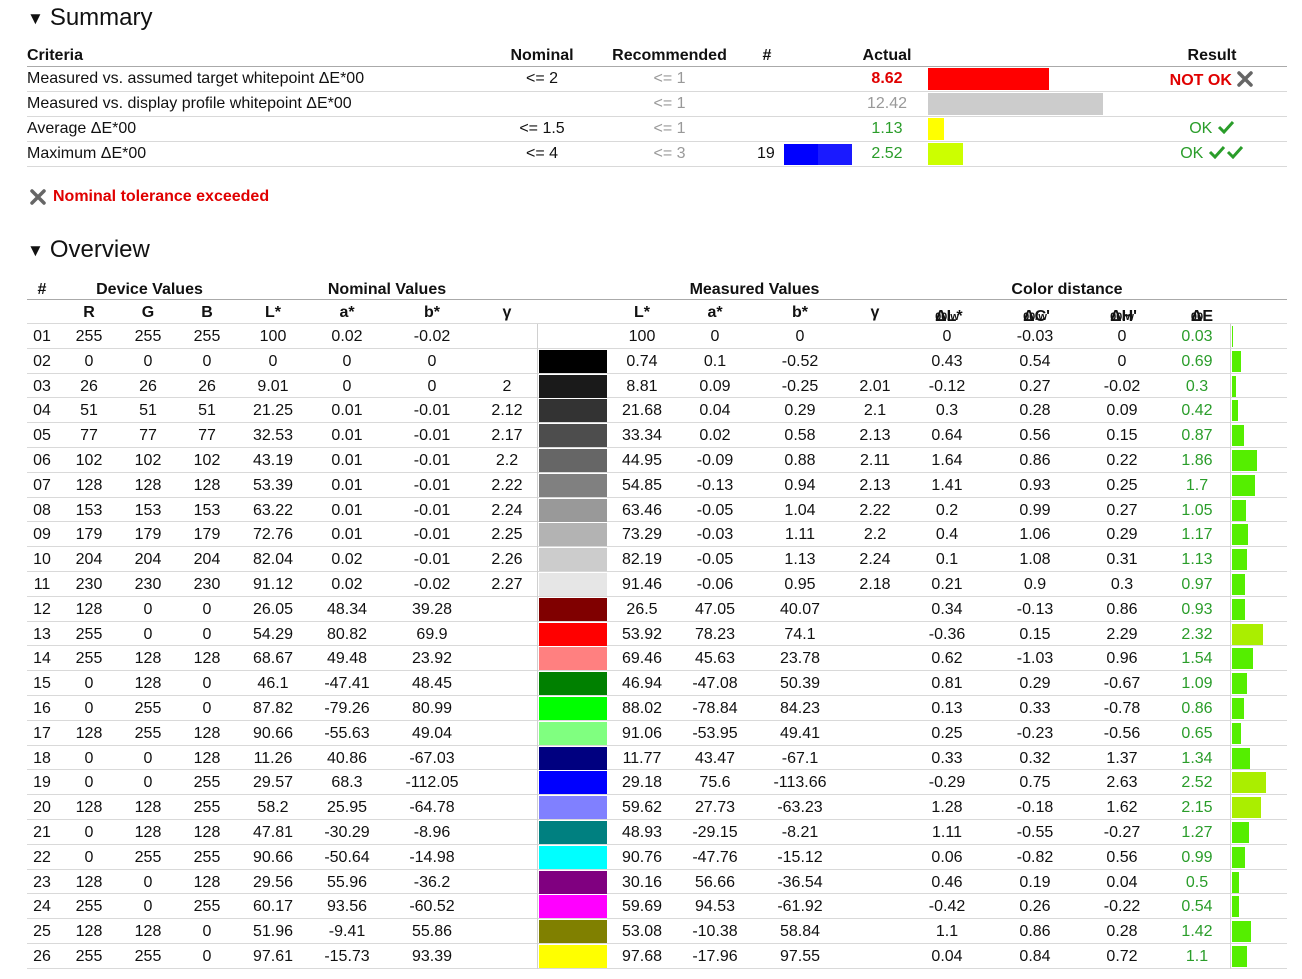 The image size is (1302, 979). I want to click on nominal-b: -67.03, so click(432, 758).